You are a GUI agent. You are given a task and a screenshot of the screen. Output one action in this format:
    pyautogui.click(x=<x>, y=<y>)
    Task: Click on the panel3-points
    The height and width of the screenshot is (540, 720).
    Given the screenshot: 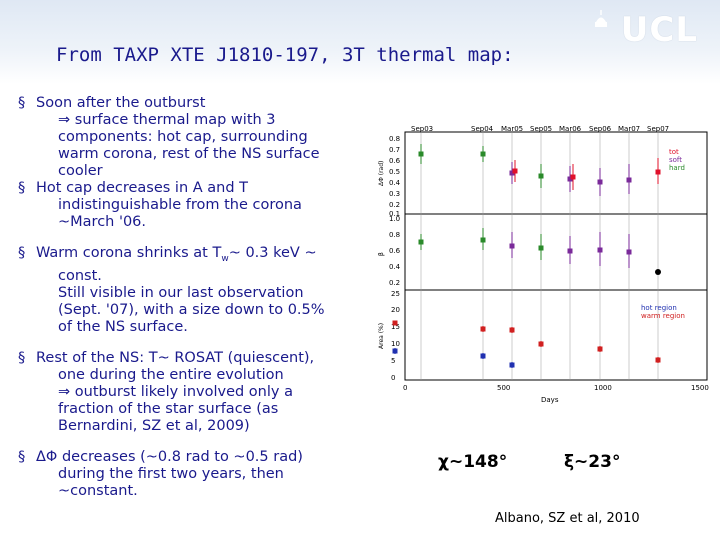 What is the action you would take?
    pyautogui.click(x=526, y=344)
    